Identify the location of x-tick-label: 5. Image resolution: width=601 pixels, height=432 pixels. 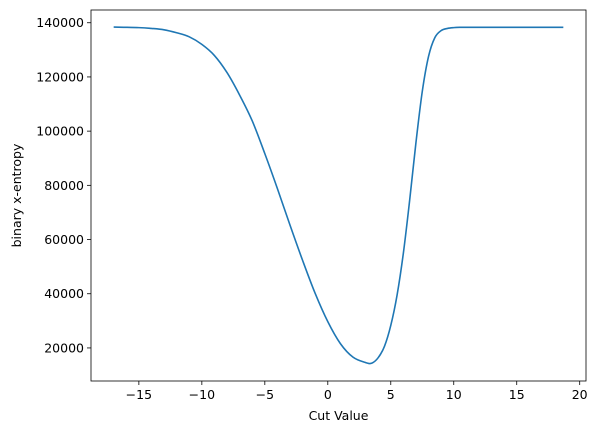
(391, 394).